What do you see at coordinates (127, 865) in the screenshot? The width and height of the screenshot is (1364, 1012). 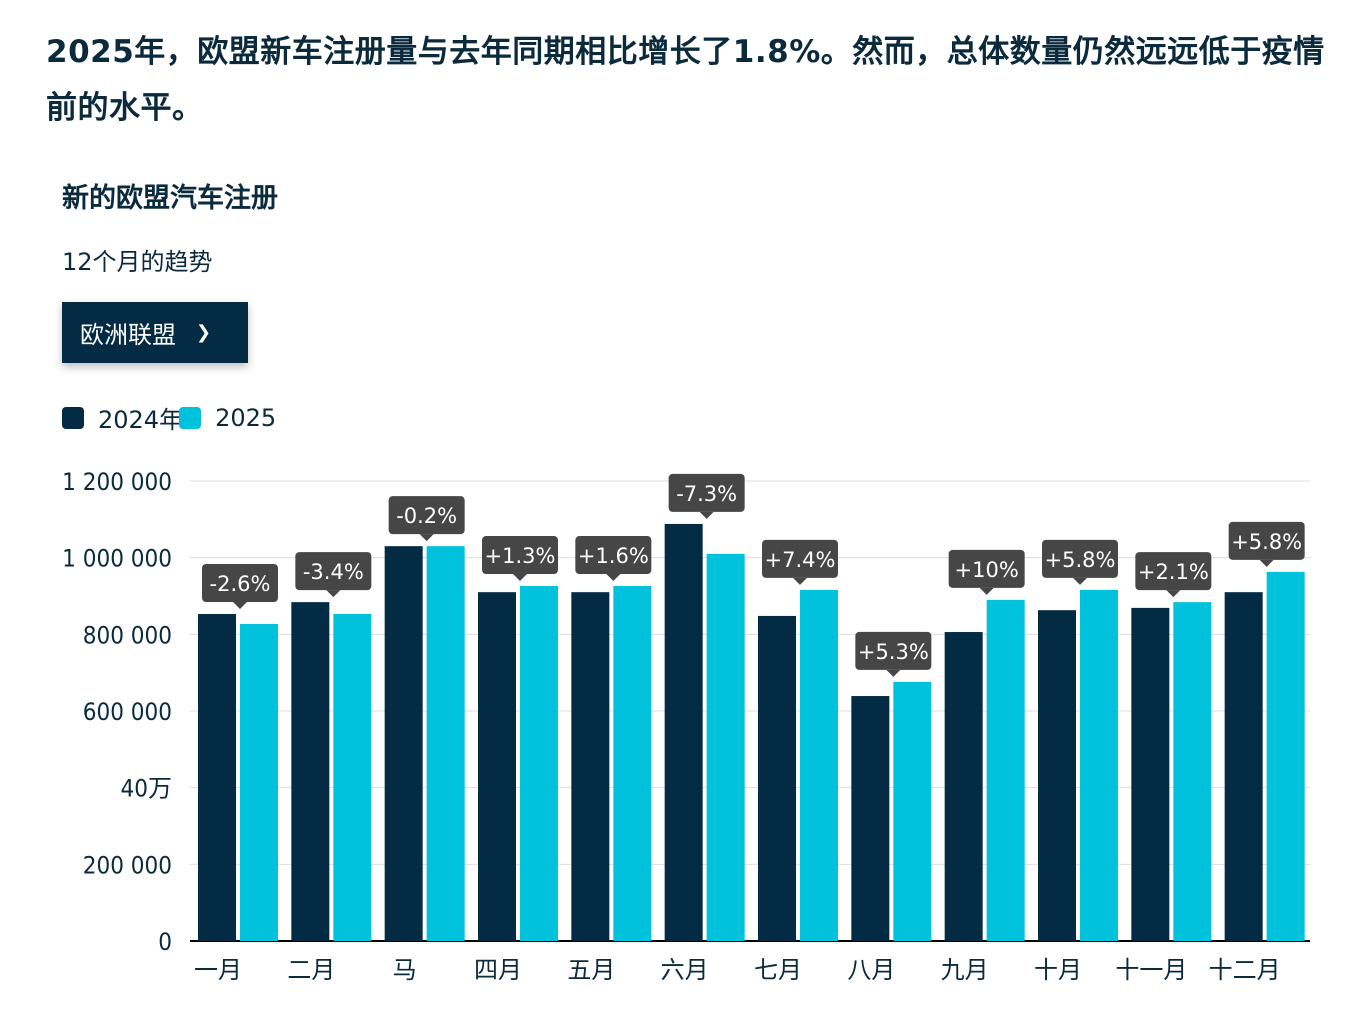 I see `y-tick-label: 200 000` at bounding box center [127, 865].